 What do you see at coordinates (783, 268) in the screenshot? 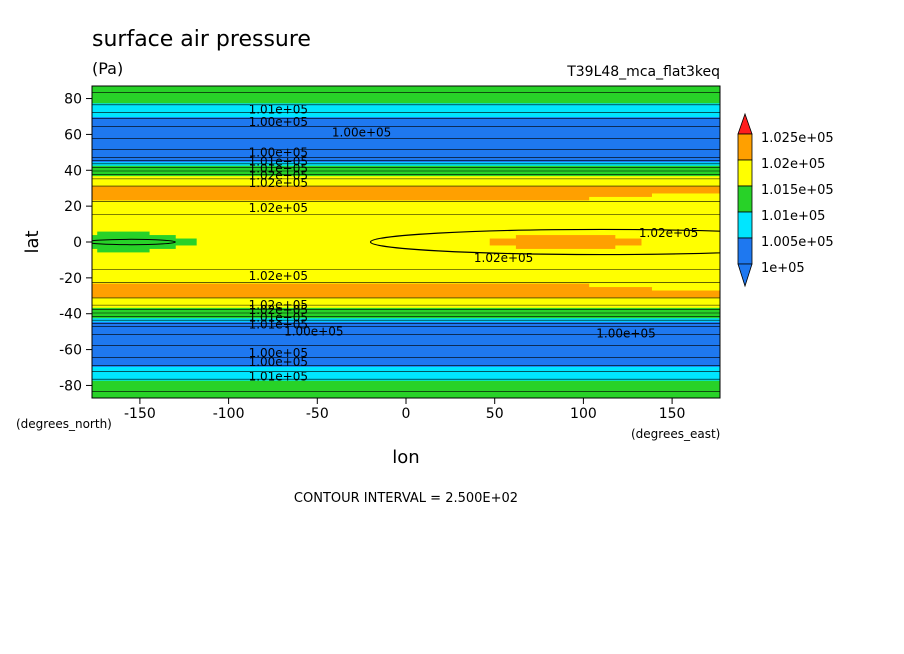
I see `colorbar-label: 1e+05` at bounding box center [783, 268].